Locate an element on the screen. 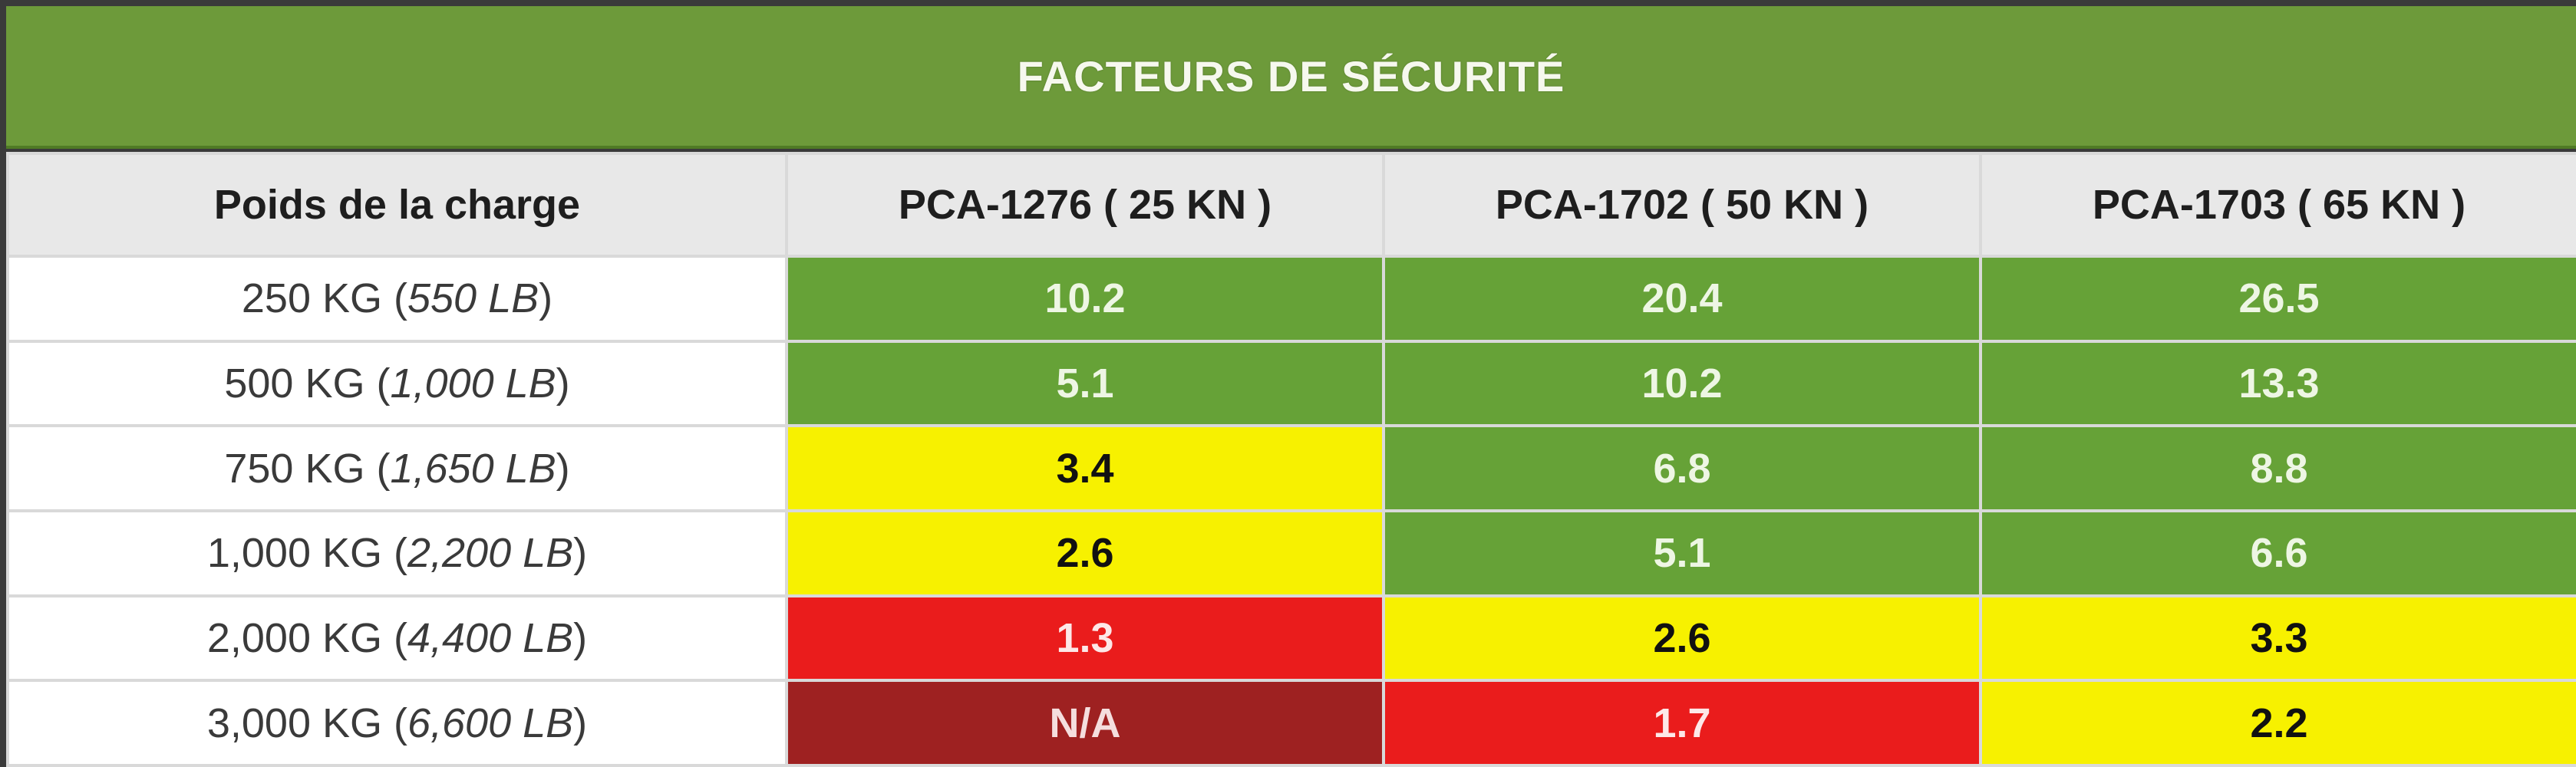 The image size is (2576, 767). load-lb: 1,650 LB is located at coordinates (473, 468).